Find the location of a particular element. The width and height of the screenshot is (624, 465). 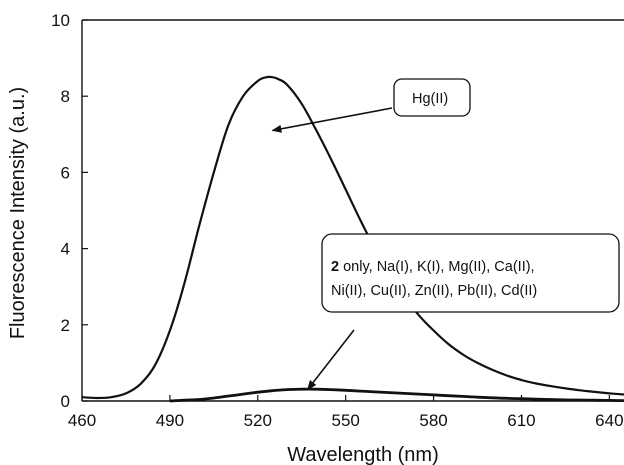

annotation-2-line-1: 2 only, Na(I), K(I), Mg(II), Ca(II), is located at coordinates (433, 267).